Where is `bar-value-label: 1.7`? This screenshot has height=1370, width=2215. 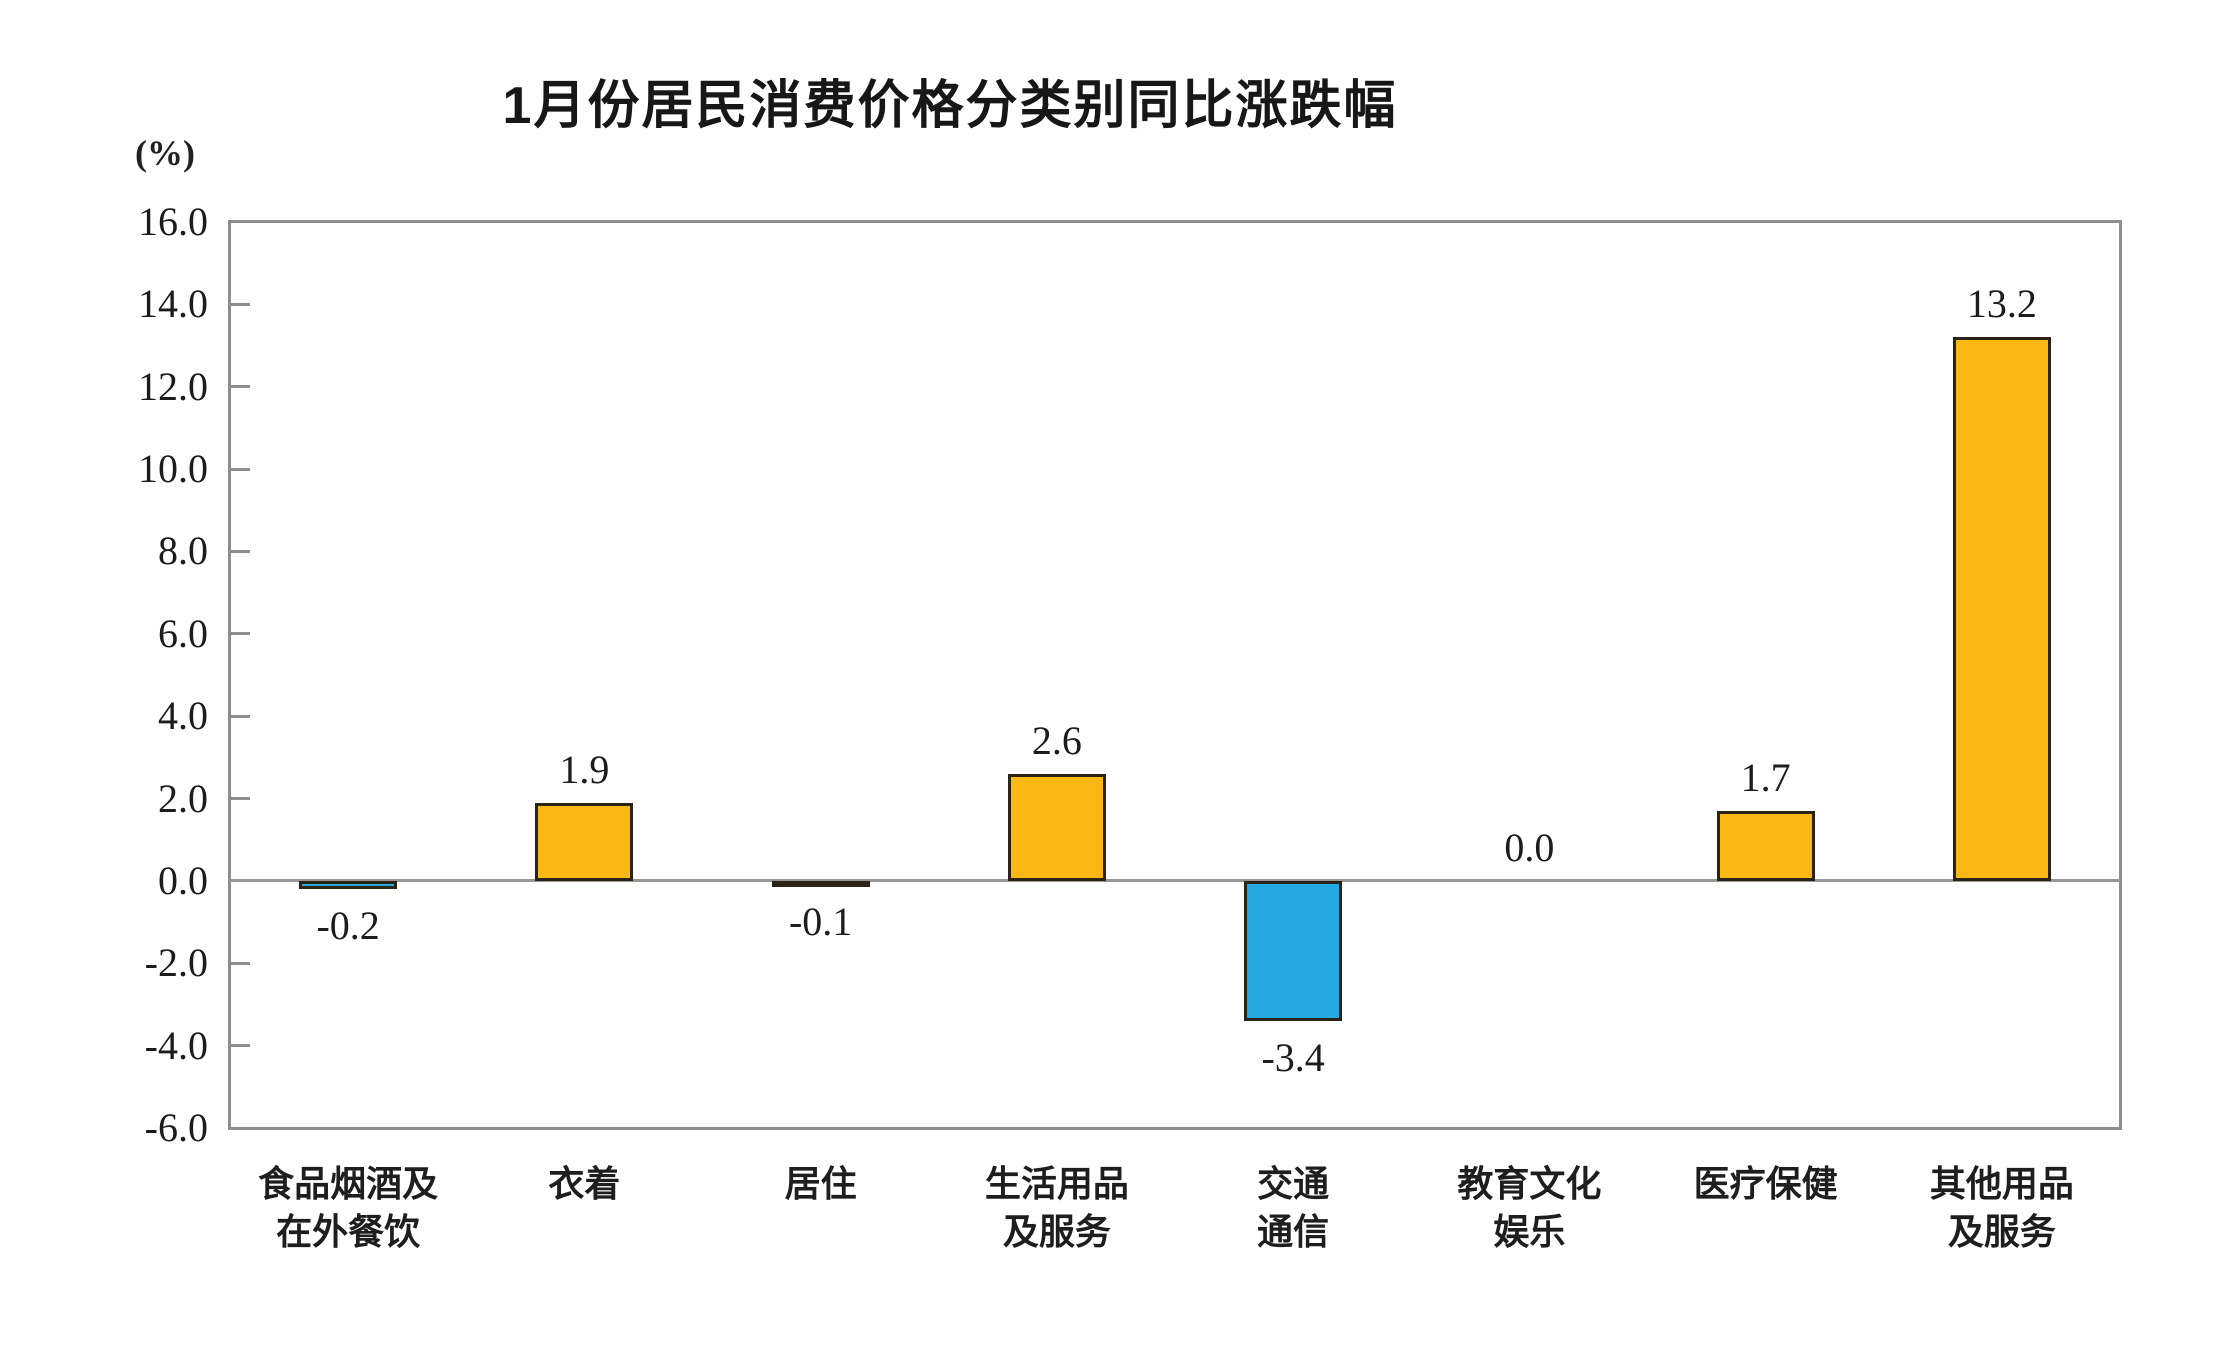
bar-value-label: 1.7 is located at coordinates (1765, 777).